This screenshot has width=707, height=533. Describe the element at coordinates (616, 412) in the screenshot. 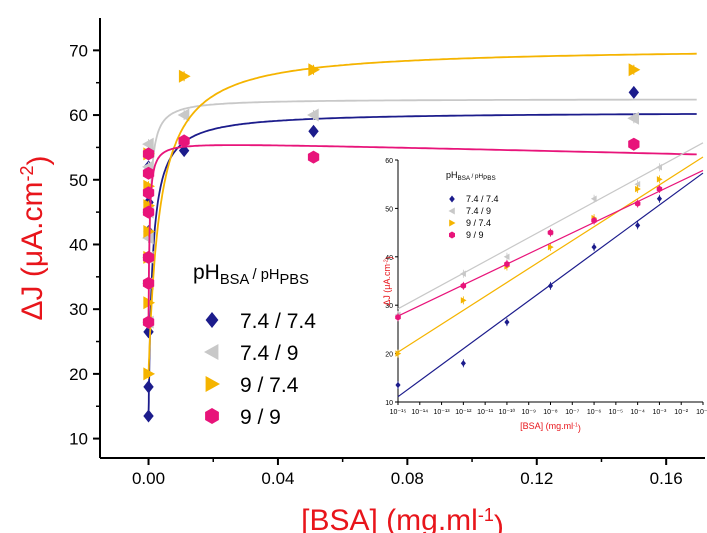

I see `inset-x-tick-label: 10⁻⁵` at that location.